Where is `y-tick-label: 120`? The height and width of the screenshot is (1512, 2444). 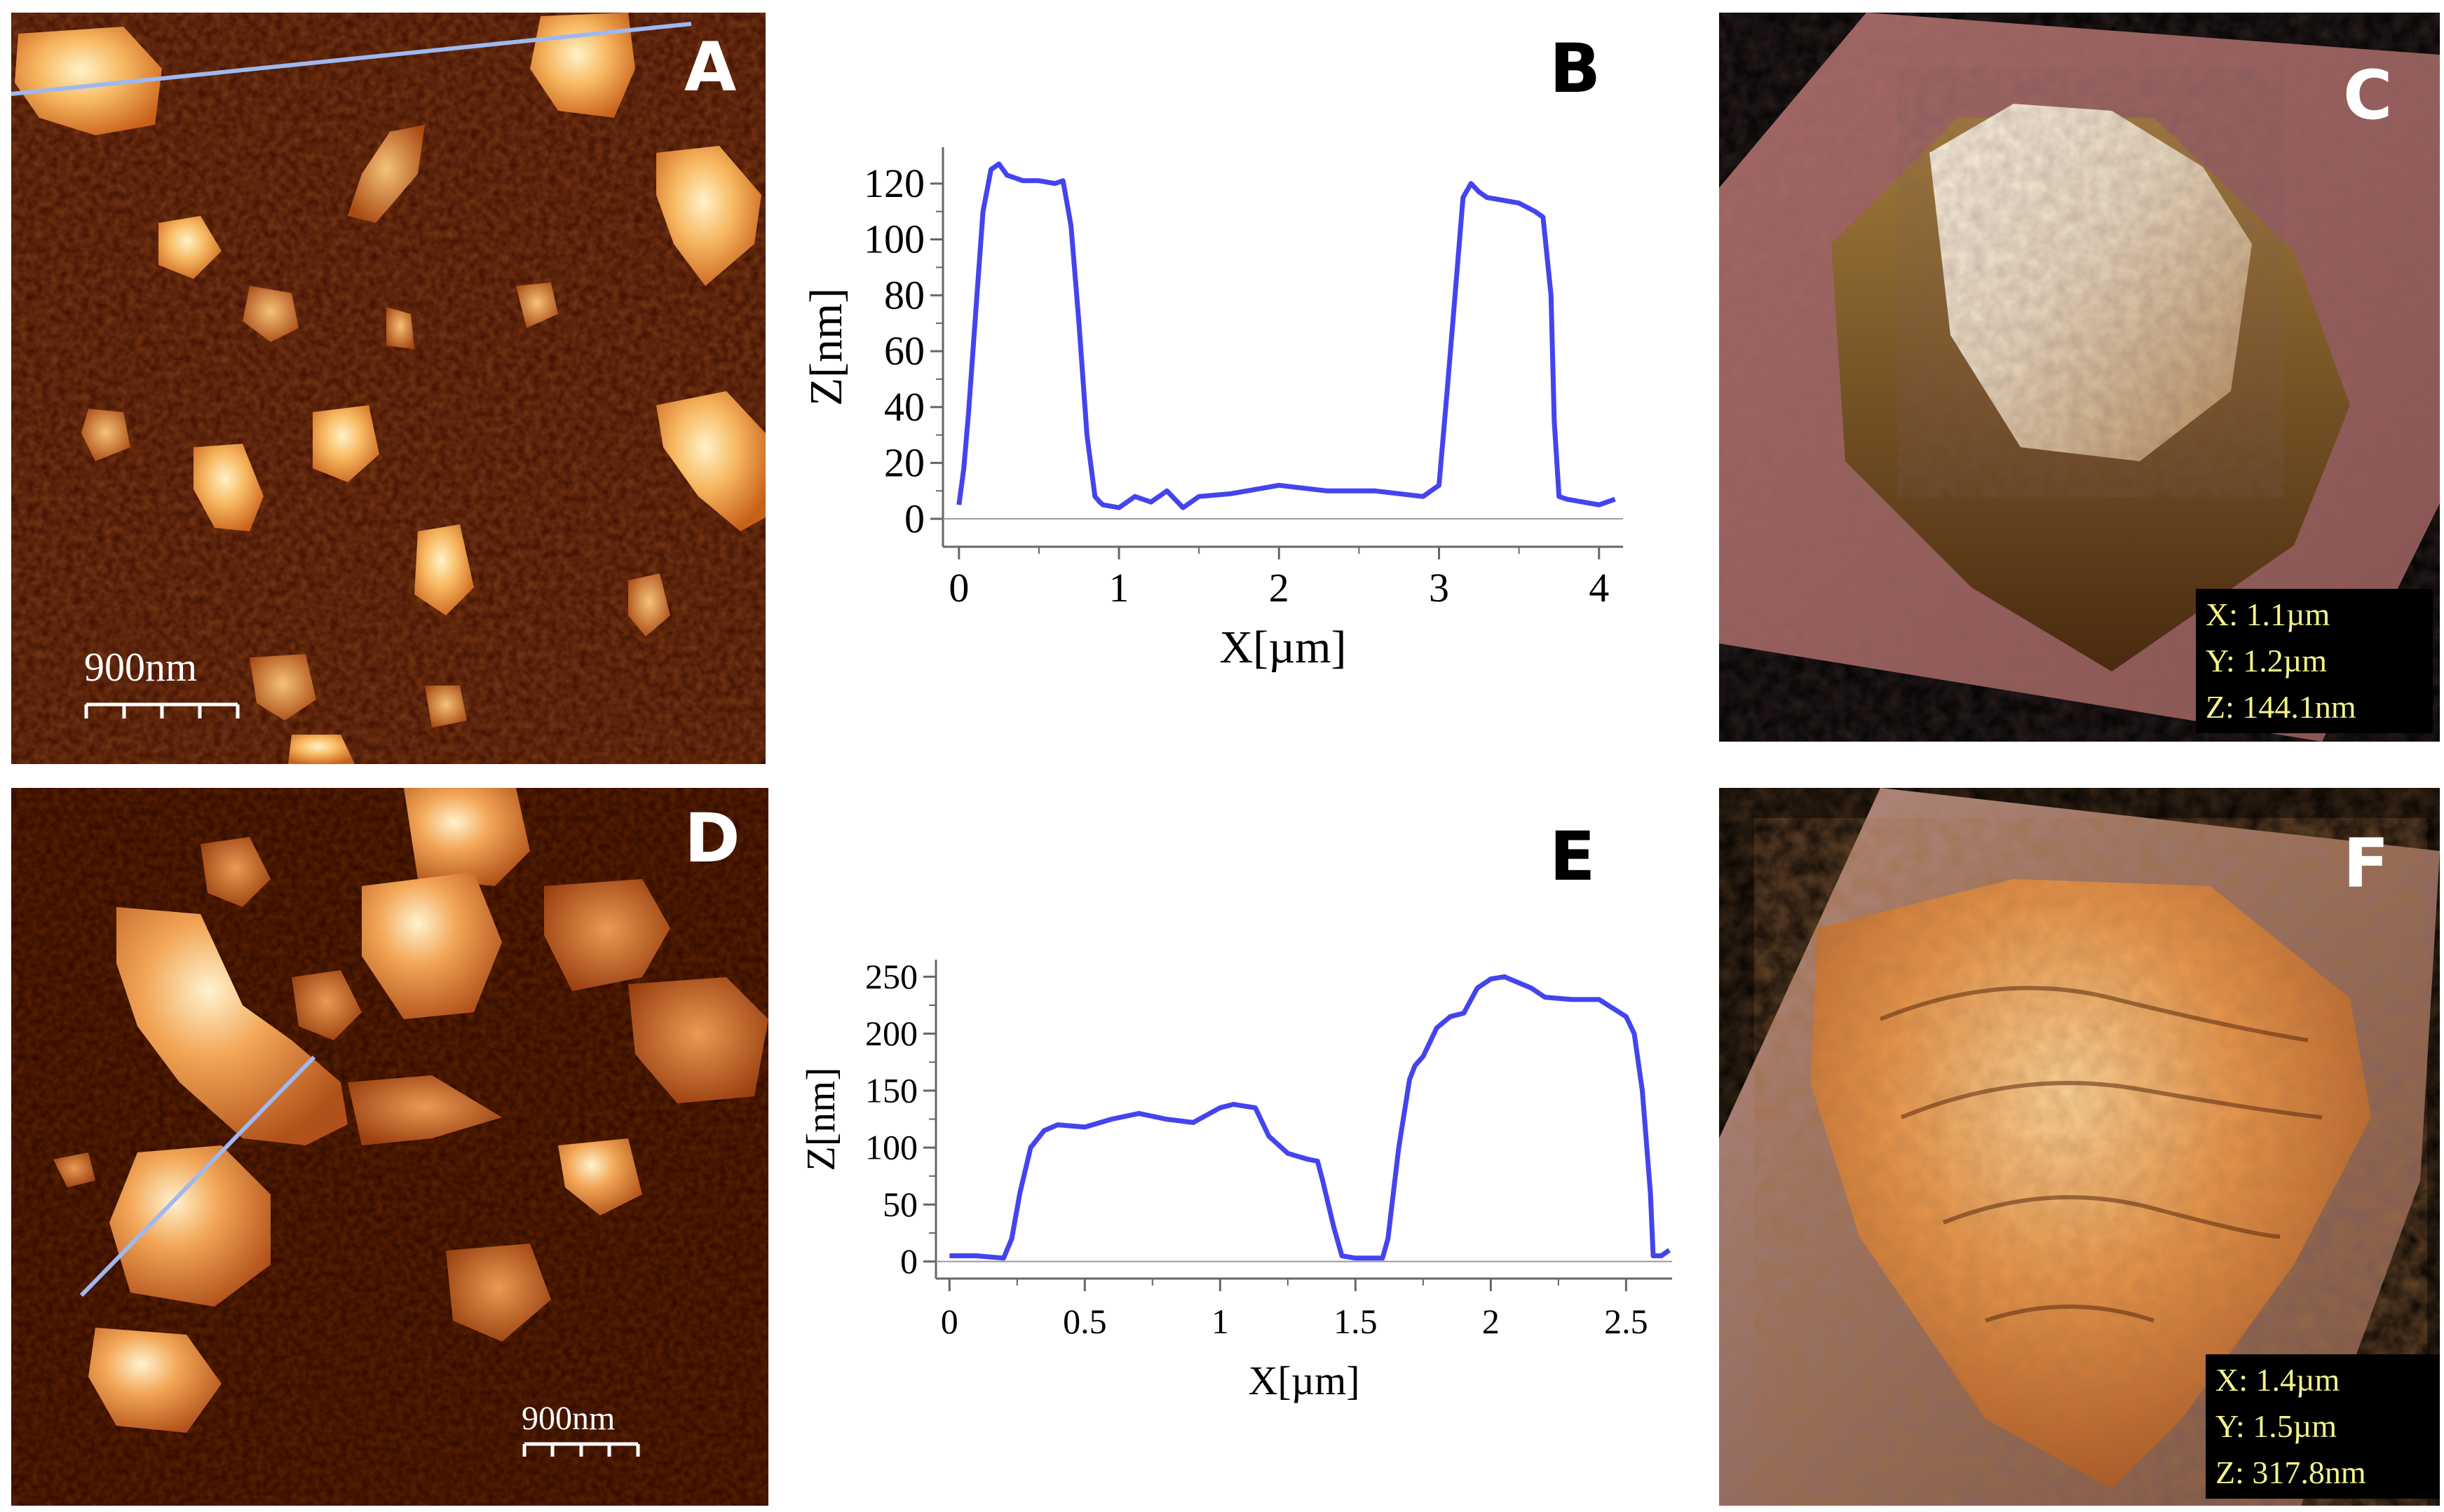
y-tick-label: 120 is located at coordinates (894, 183).